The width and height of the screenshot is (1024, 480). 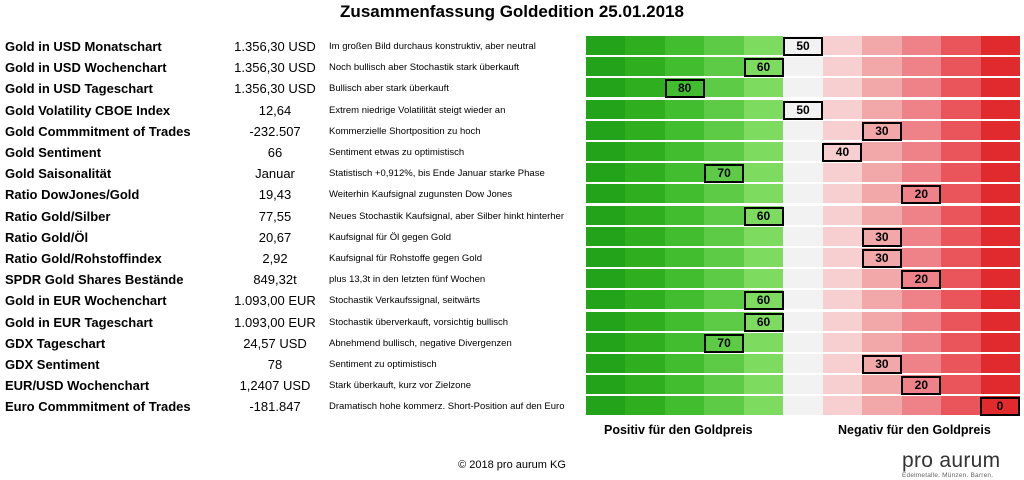 What do you see at coordinates (86, 301) in the screenshot?
I see `indicator-name: Gold in EUR Wochenchart` at bounding box center [86, 301].